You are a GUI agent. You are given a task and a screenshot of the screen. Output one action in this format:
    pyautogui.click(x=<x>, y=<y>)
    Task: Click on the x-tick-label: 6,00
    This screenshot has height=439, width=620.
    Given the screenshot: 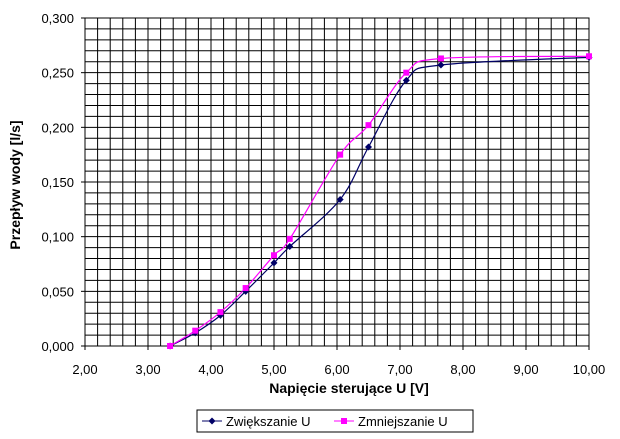 What is the action you would take?
    pyautogui.click(x=336, y=369)
    